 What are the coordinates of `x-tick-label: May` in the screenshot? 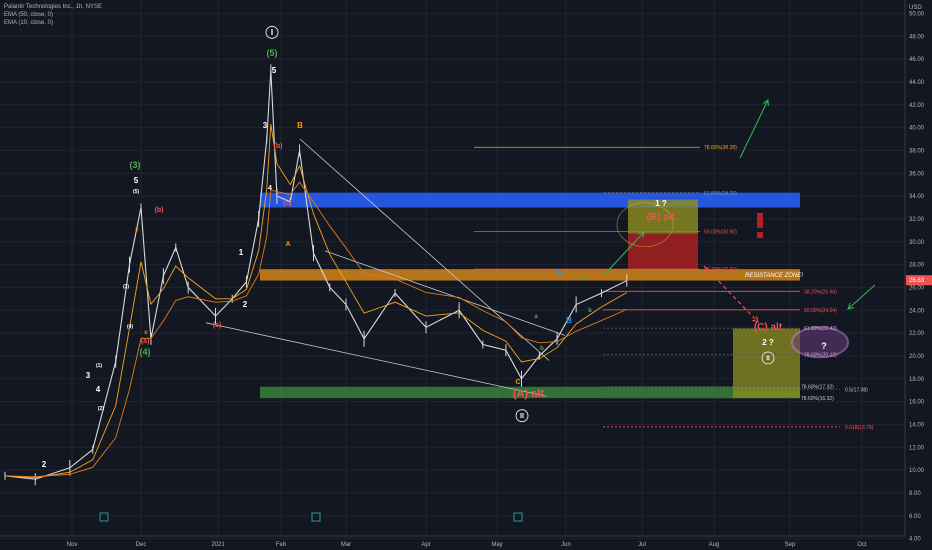 It's located at (496, 545).